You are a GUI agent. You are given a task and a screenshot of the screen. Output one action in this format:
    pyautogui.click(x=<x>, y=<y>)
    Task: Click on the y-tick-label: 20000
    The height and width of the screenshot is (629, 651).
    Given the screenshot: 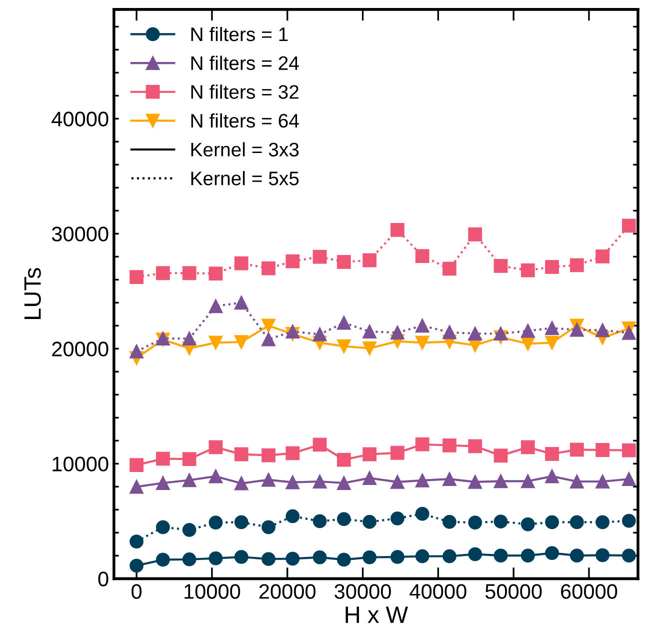 What is the action you would take?
    pyautogui.click(x=80, y=349)
    